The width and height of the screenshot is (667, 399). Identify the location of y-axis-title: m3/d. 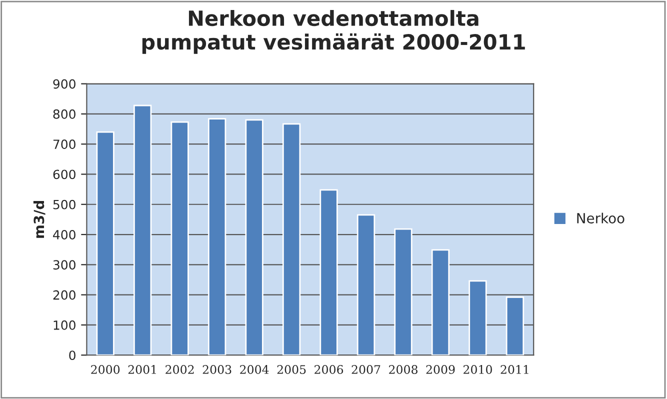
(39, 219).